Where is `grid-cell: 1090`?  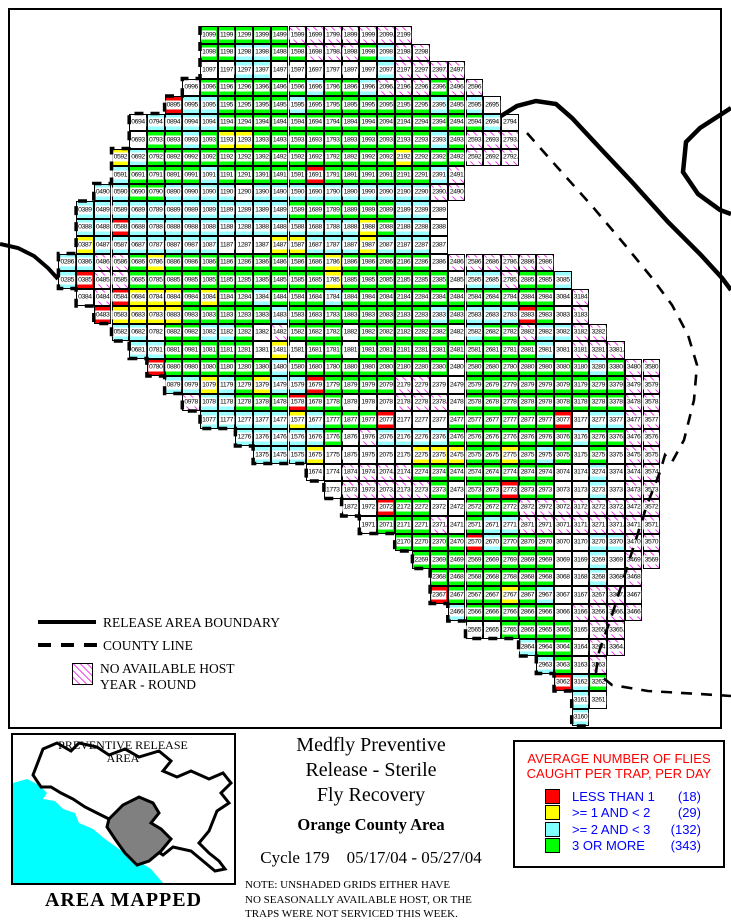 grid-cell: 1090 is located at coordinates (209, 192).